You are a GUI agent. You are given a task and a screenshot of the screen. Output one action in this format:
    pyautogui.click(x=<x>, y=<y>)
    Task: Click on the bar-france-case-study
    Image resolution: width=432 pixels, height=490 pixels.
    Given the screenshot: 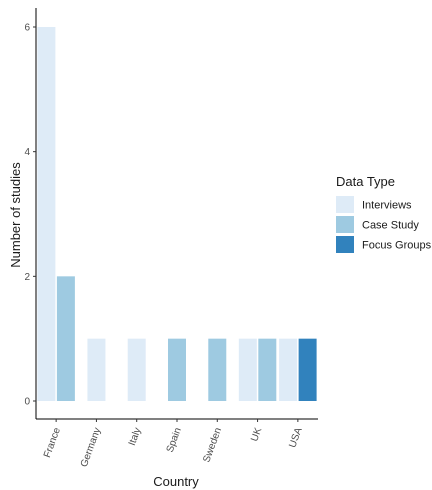 What is the action you would take?
    pyautogui.click(x=65, y=338)
    